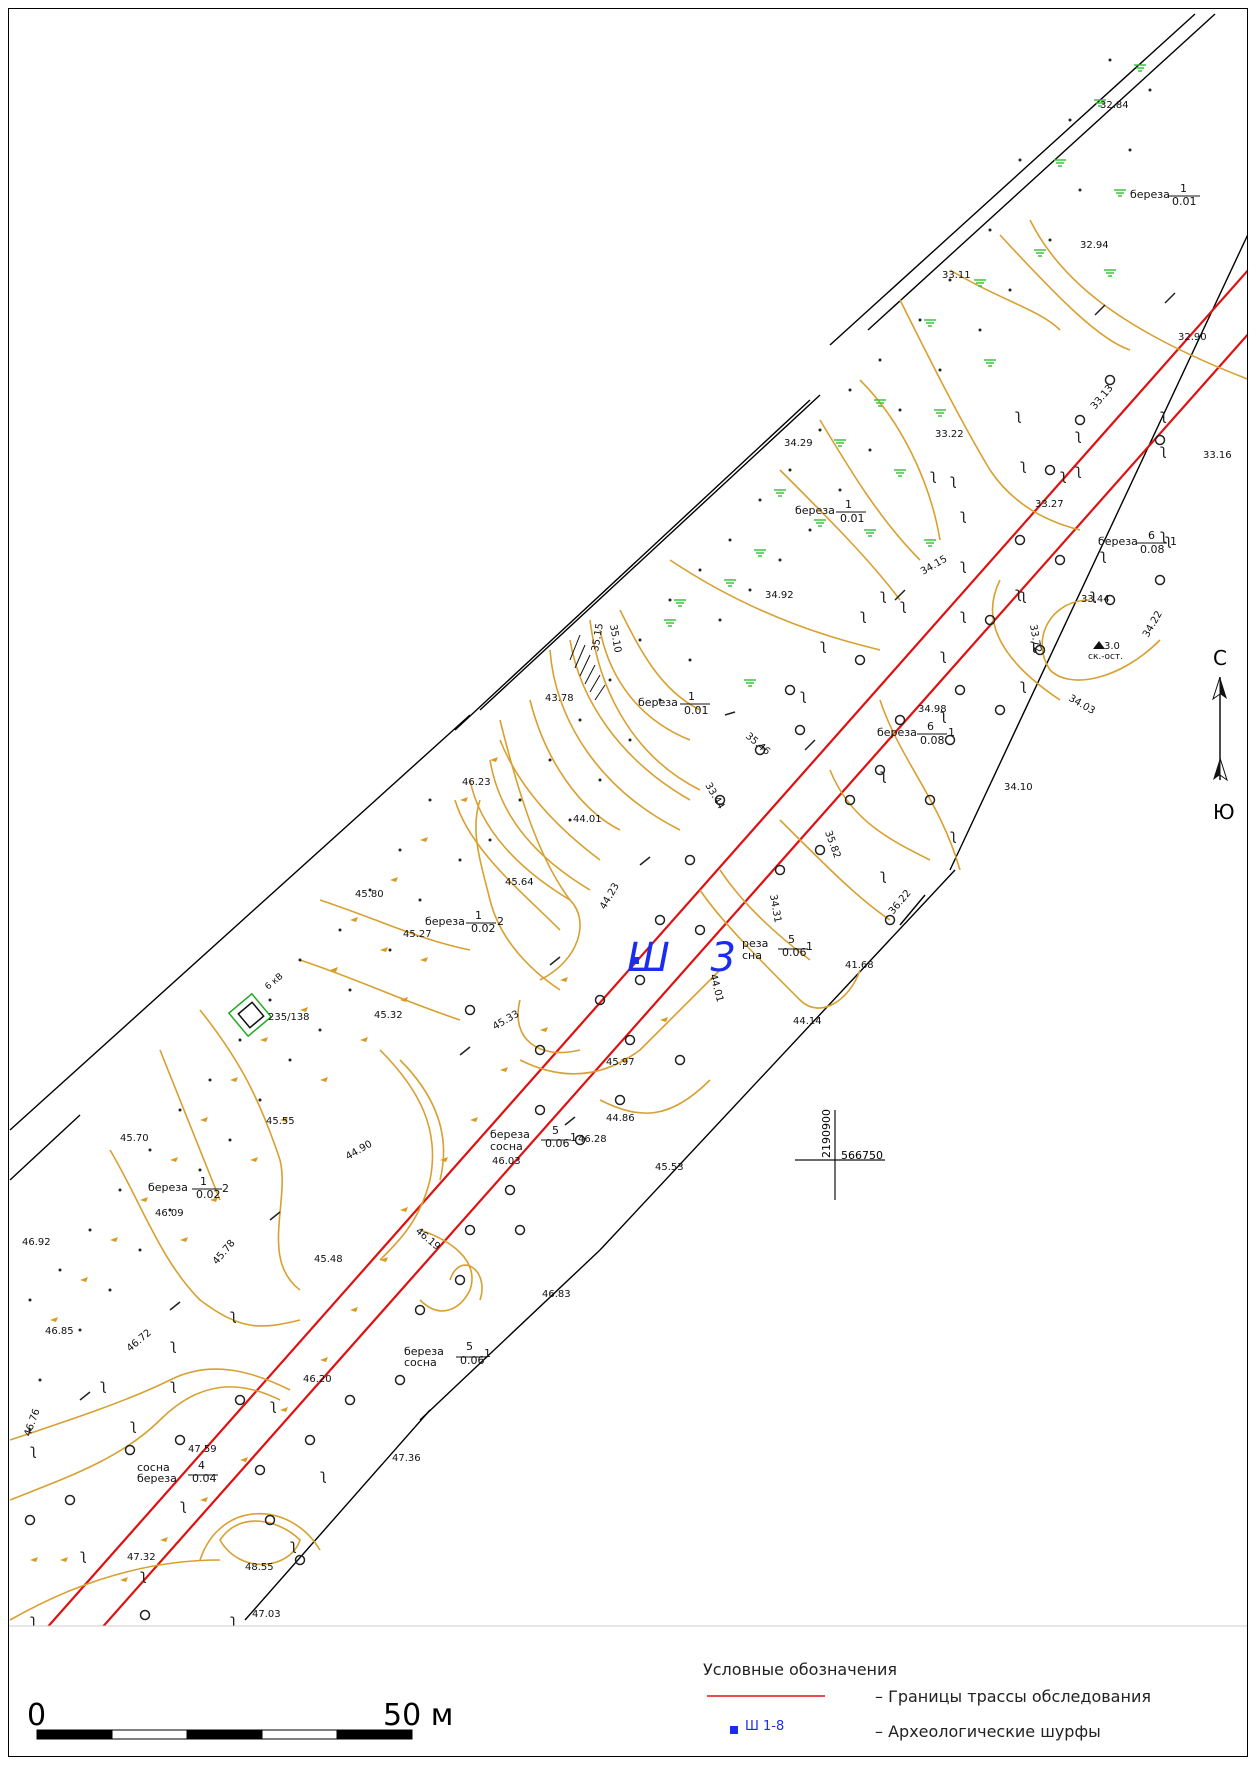 The width and height of the screenshot is (1256, 1765). What do you see at coordinates (862, 1155) in the screenshot?
I see `coordinate-x: 566750` at bounding box center [862, 1155].